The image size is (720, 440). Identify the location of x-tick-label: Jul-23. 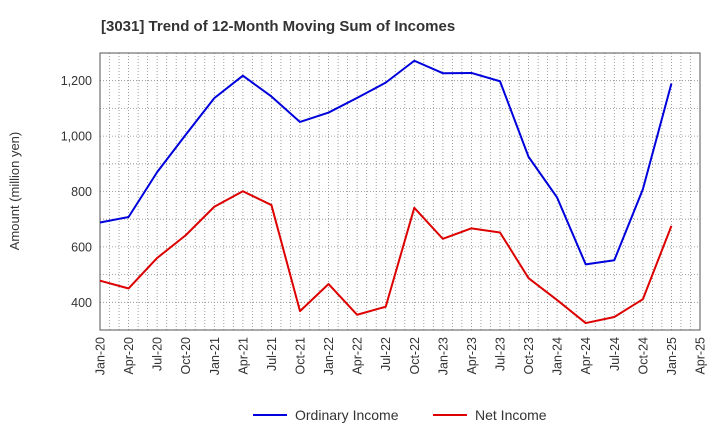
(501, 354).